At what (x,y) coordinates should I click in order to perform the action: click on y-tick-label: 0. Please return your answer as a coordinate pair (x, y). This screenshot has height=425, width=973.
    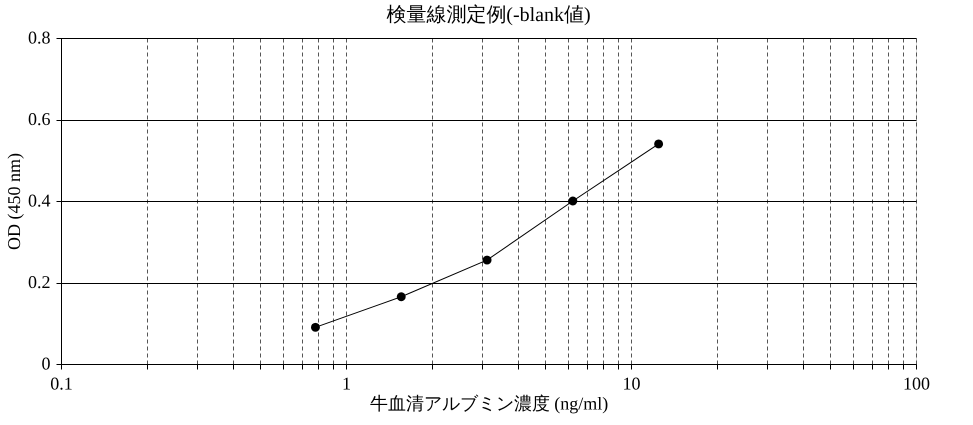
    Looking at the image, I should click on (46, 364).